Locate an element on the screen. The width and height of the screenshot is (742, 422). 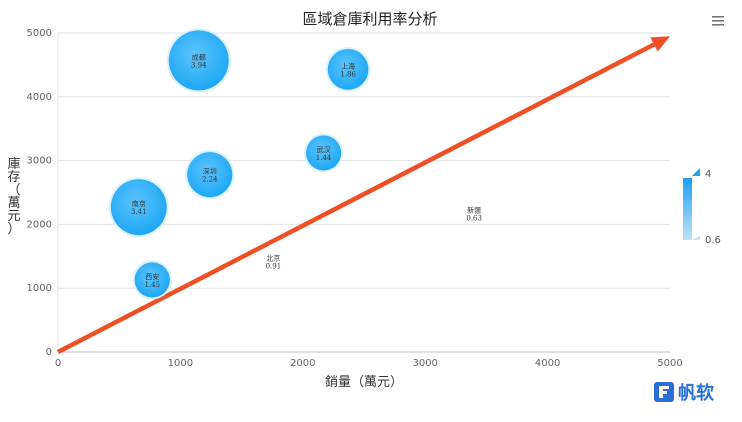
legend-handle-top is located at coordinates (696, 172).